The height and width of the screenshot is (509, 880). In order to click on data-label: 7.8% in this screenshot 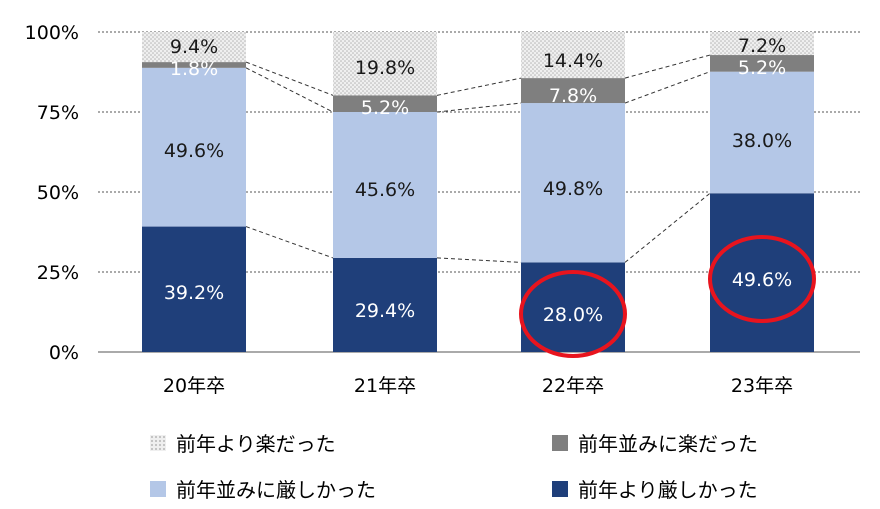, I will do `click(573, 96)`.